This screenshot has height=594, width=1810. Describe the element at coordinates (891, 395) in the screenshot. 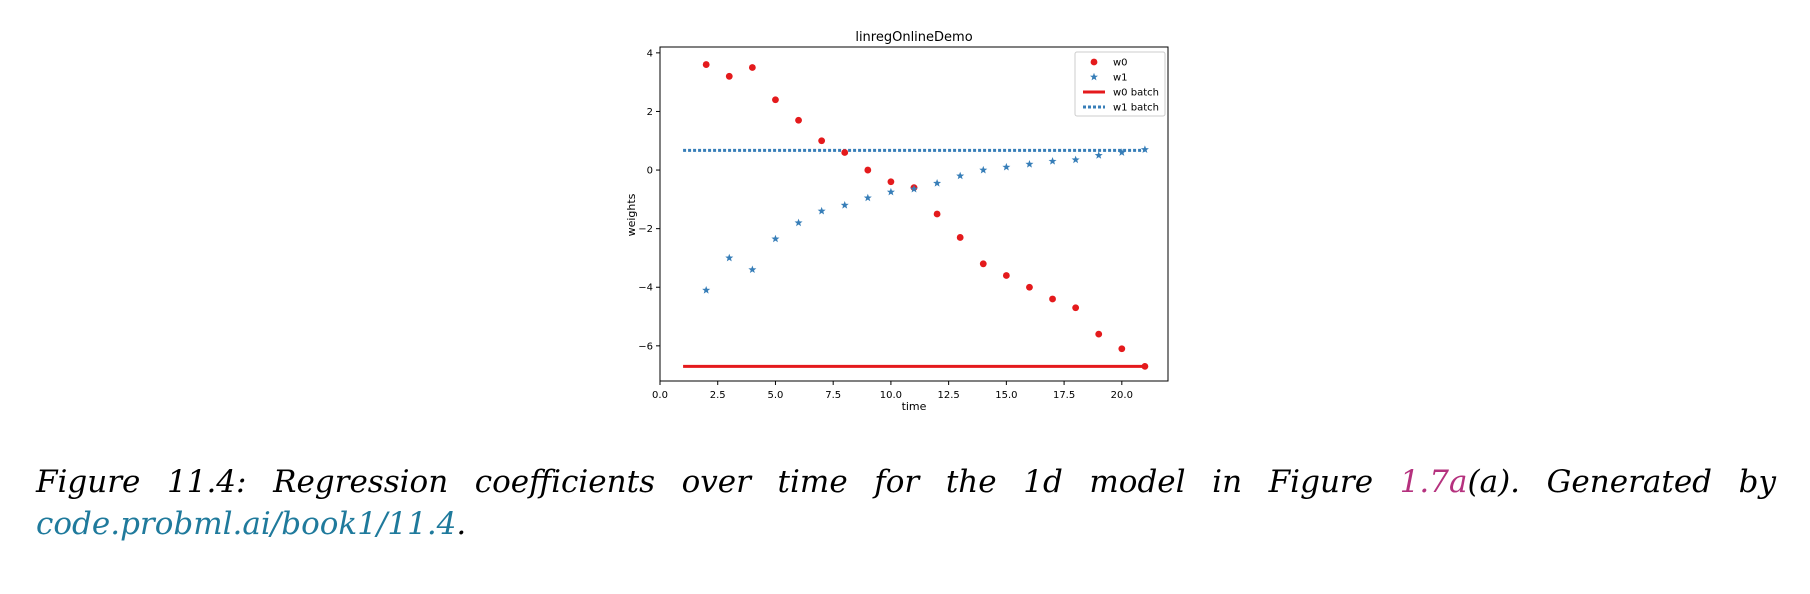

I see `x-tick-label: 10.0` at that location.